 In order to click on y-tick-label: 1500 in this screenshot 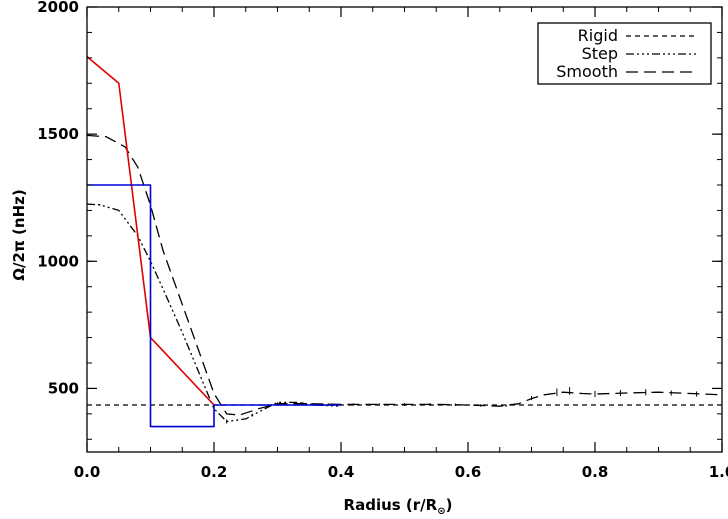, I will do `click(58, 134)`.